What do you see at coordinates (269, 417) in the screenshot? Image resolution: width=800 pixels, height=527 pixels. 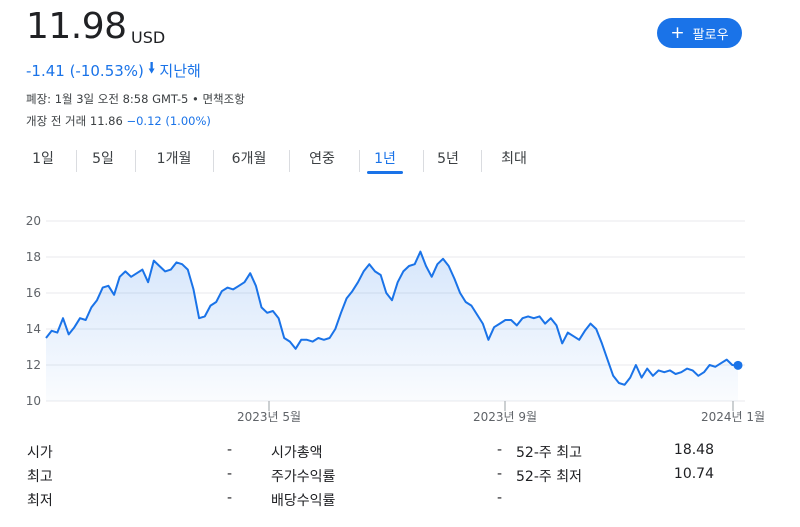 I see `x-tick-label: 2023년 5월` at bounding box center [269, 417].